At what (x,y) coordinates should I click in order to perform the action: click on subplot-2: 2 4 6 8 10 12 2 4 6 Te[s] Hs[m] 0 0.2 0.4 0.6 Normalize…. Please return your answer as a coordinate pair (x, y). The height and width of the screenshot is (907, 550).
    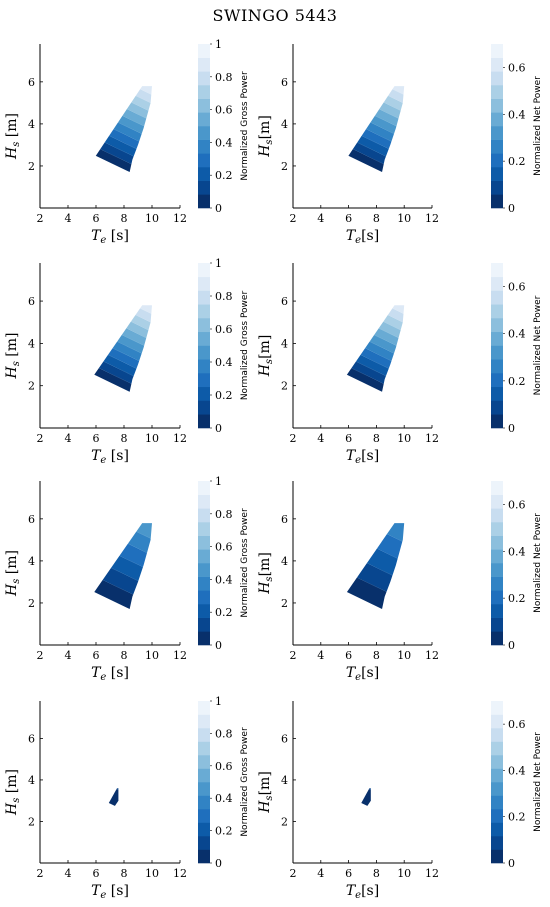
    Looking at the image, I should click on (400, 145).